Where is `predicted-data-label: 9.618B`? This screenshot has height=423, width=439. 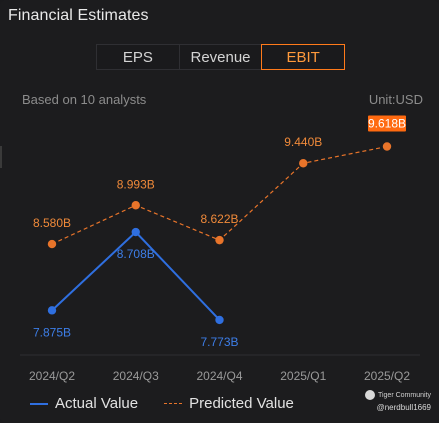 predicted-data-label: 9.618B is located at coordinates (387, 124).